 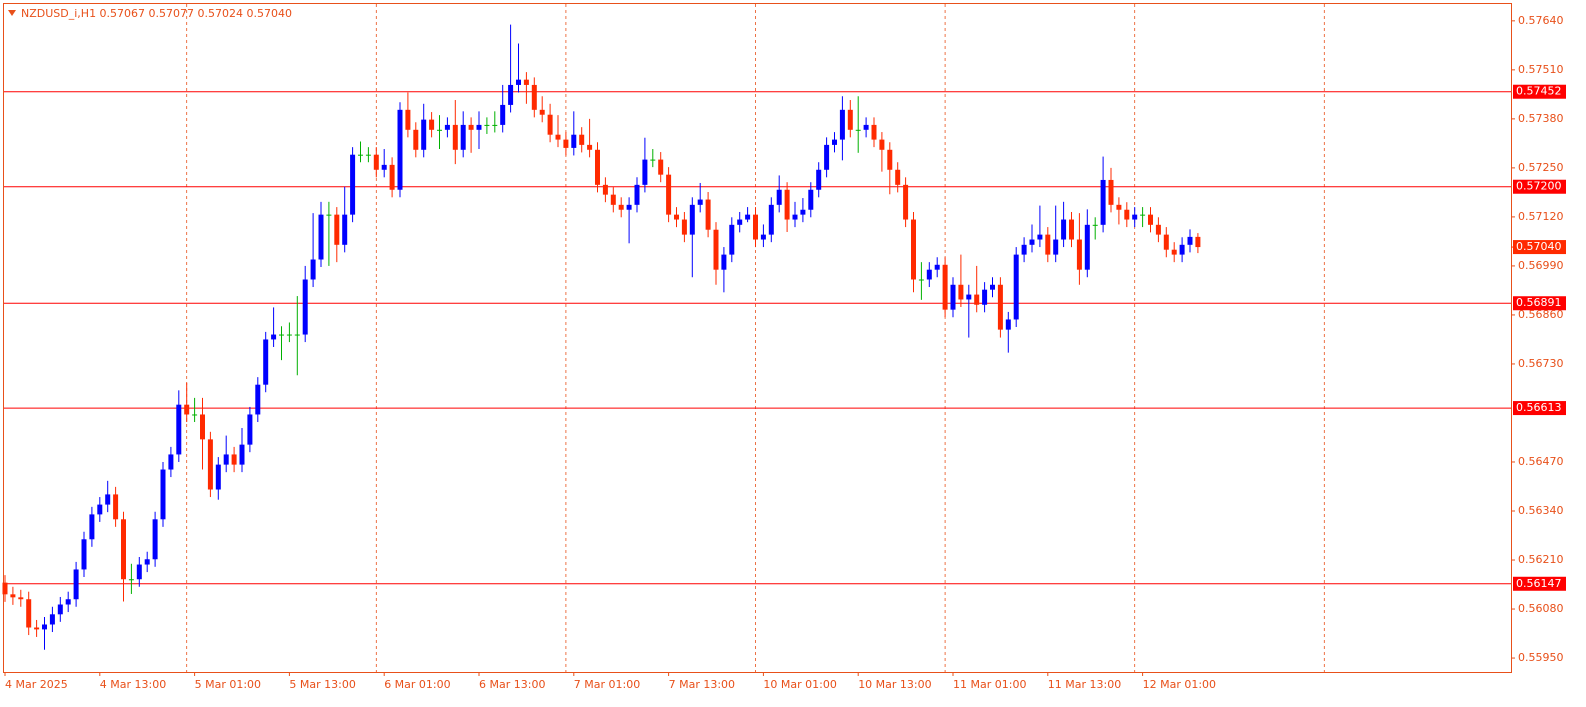 I want to click on level-label: 0.56613, so click(x=1539, y=407).